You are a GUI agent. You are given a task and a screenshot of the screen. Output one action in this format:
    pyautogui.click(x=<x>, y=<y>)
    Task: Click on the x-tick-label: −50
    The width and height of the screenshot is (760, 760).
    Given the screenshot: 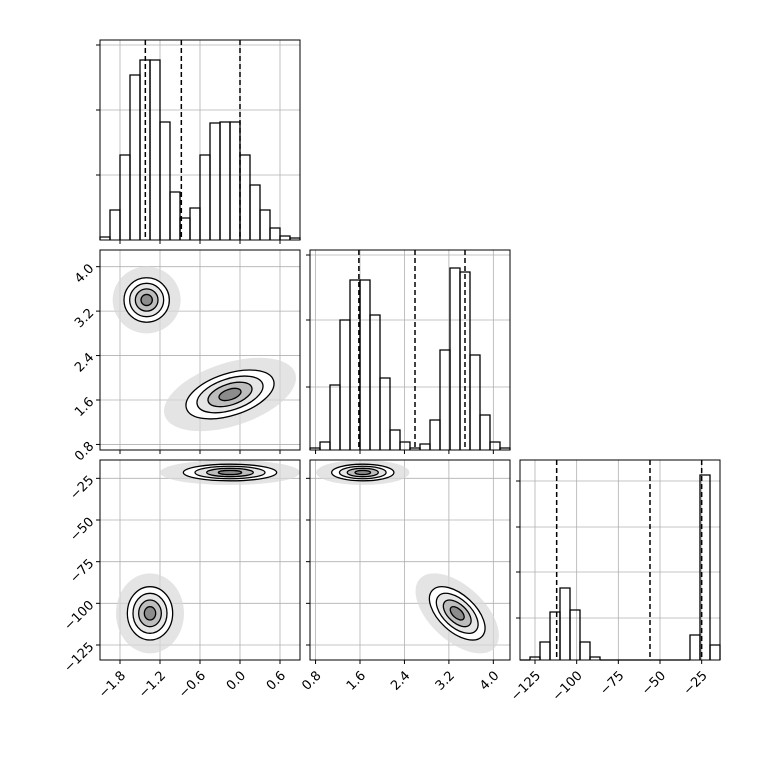 What is the action you would take?
    pyautogui.click(x=654, y=683)
    